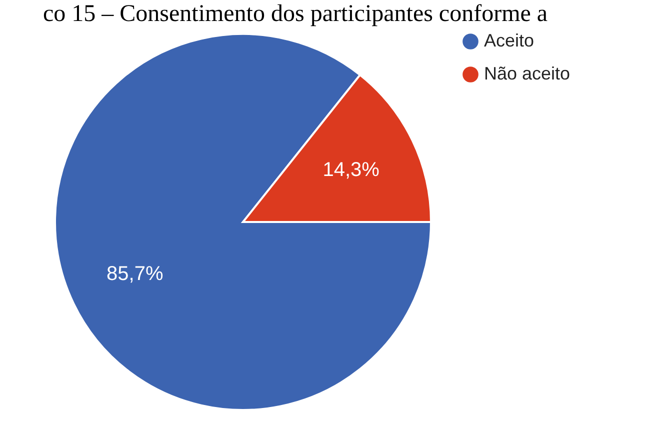 Image resolution: width=662 pixels, height=423 pixels. What do you see at coordinates (527, 74) in the screenshot?
I see `legend-label: Não aceito` at bounding box center [527, 74].